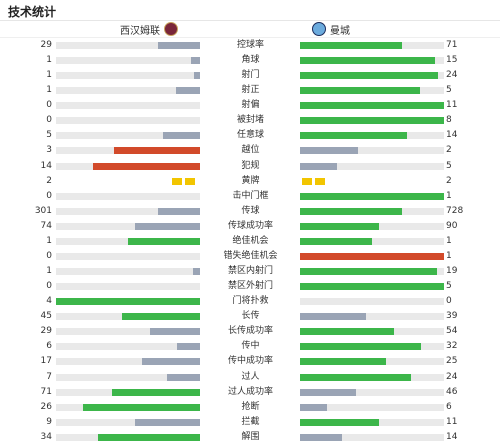  I want to click on stat-row: 17 传中成功率 25, so click(250, 361).